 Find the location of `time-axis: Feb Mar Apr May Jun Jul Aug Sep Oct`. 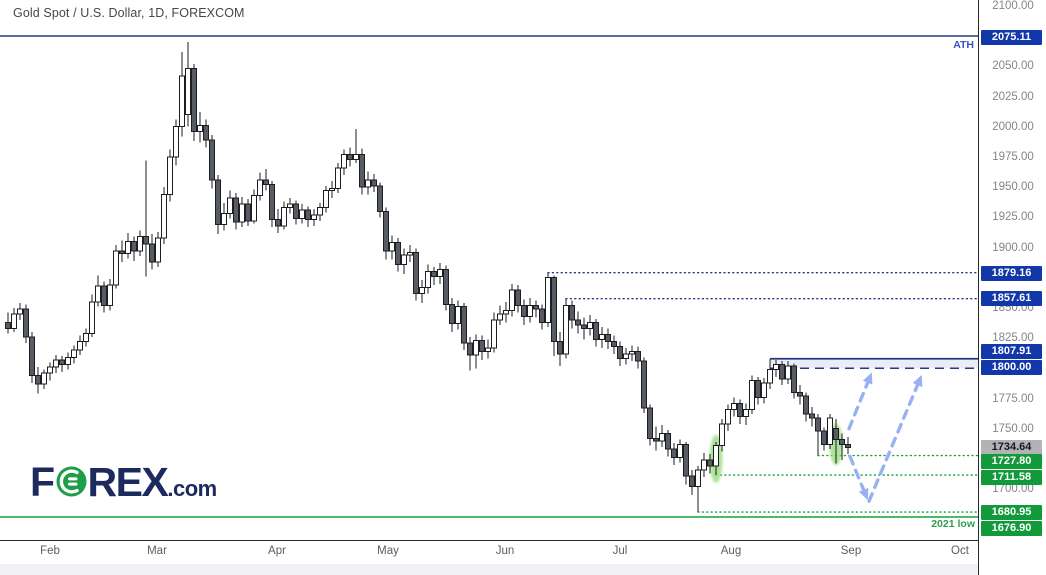

time-axis: Feb Mar Apr May Jun Jul Aug Sep Oct is located at coordinates (489, 552).